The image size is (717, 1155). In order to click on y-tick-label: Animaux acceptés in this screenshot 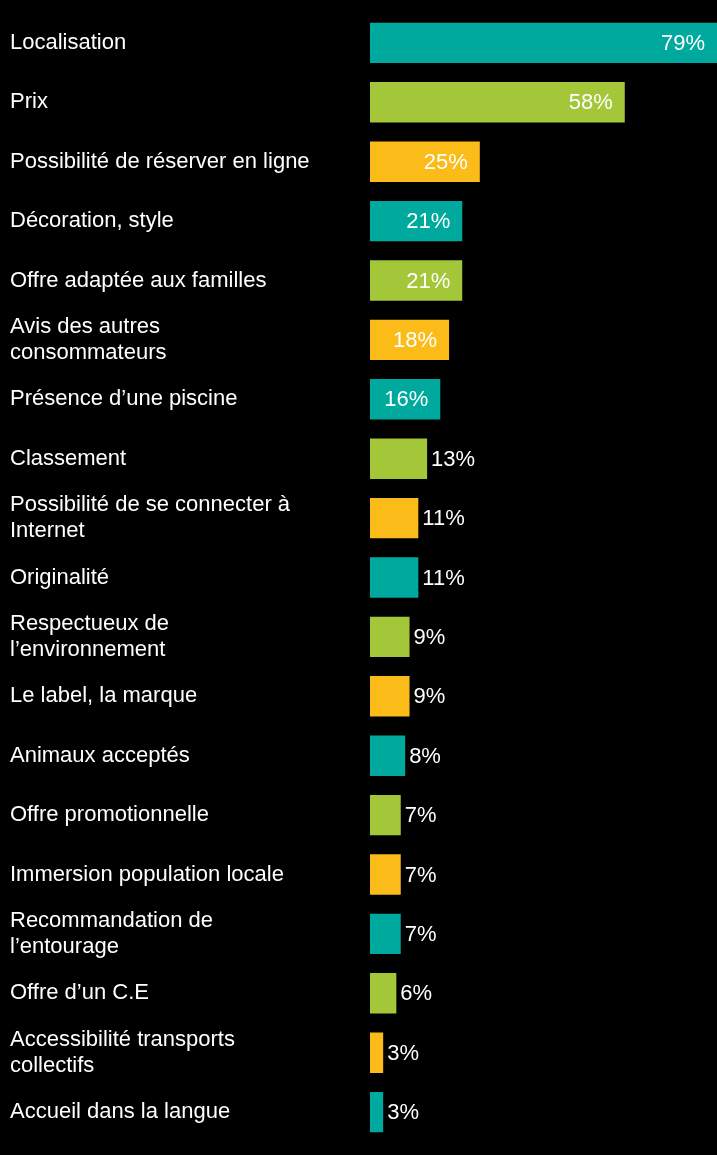, I will do `click(100, 754)`.